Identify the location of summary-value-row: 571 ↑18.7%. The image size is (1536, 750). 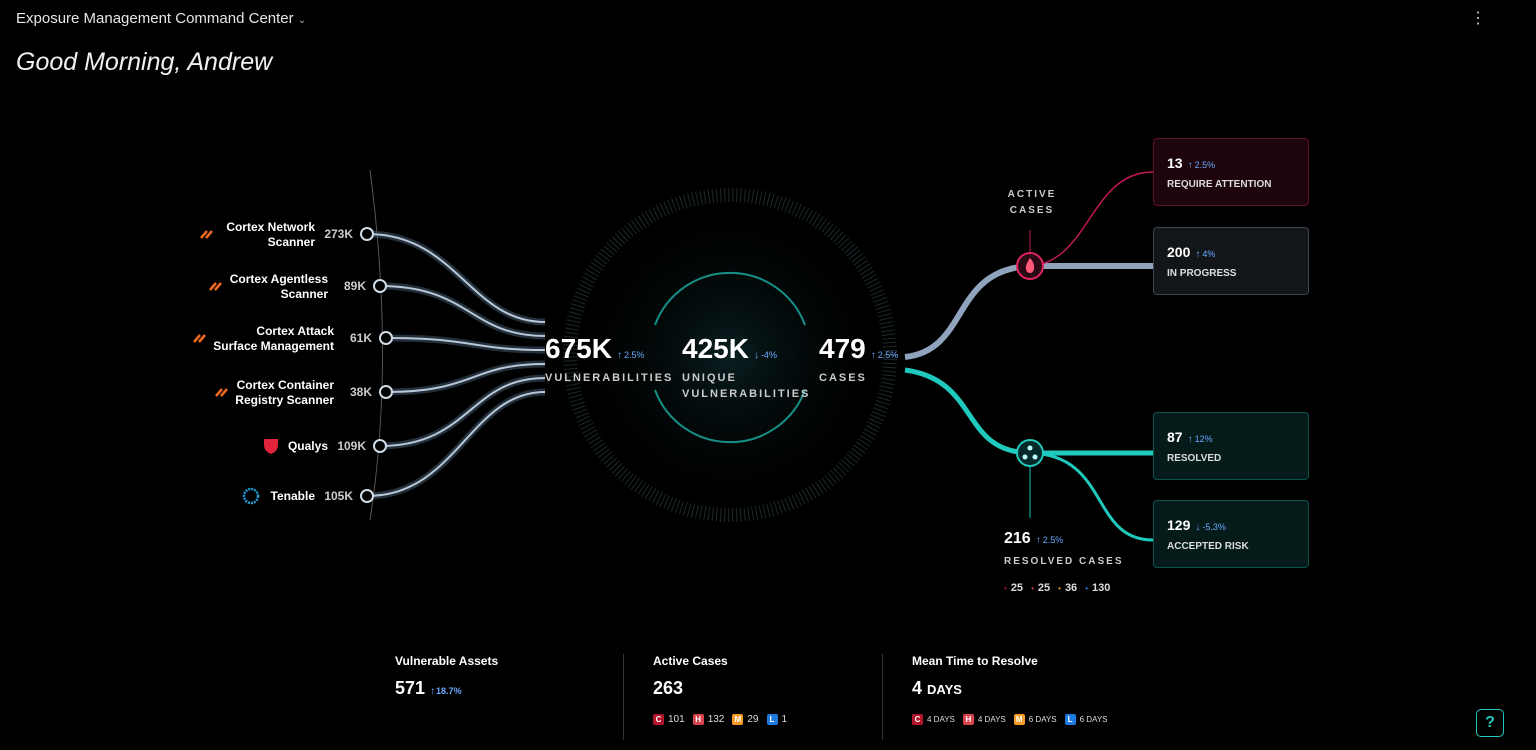
(510, 688).